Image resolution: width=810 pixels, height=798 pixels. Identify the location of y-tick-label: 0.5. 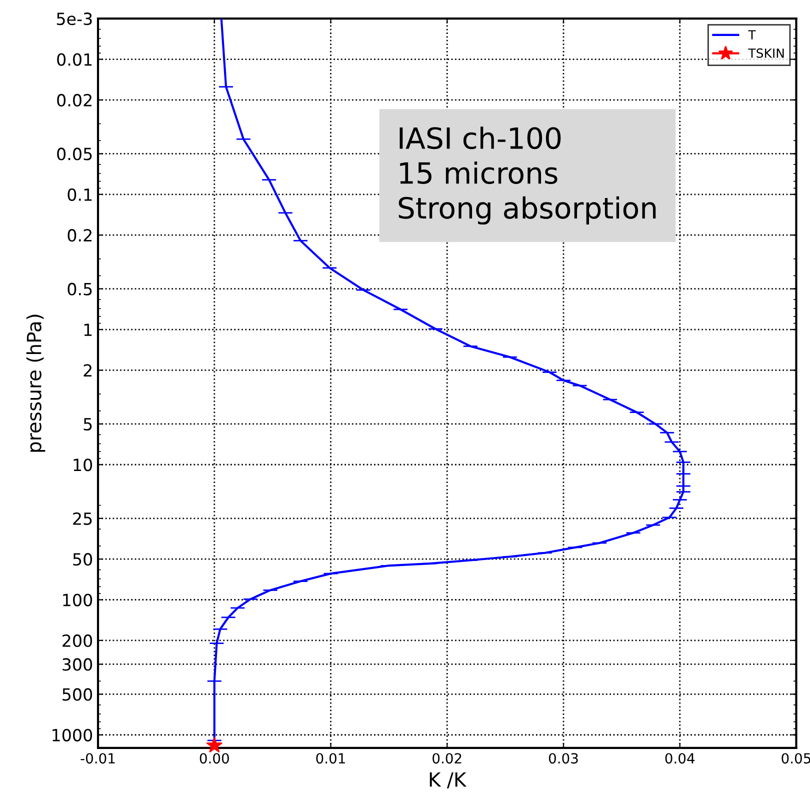
(80, 289).